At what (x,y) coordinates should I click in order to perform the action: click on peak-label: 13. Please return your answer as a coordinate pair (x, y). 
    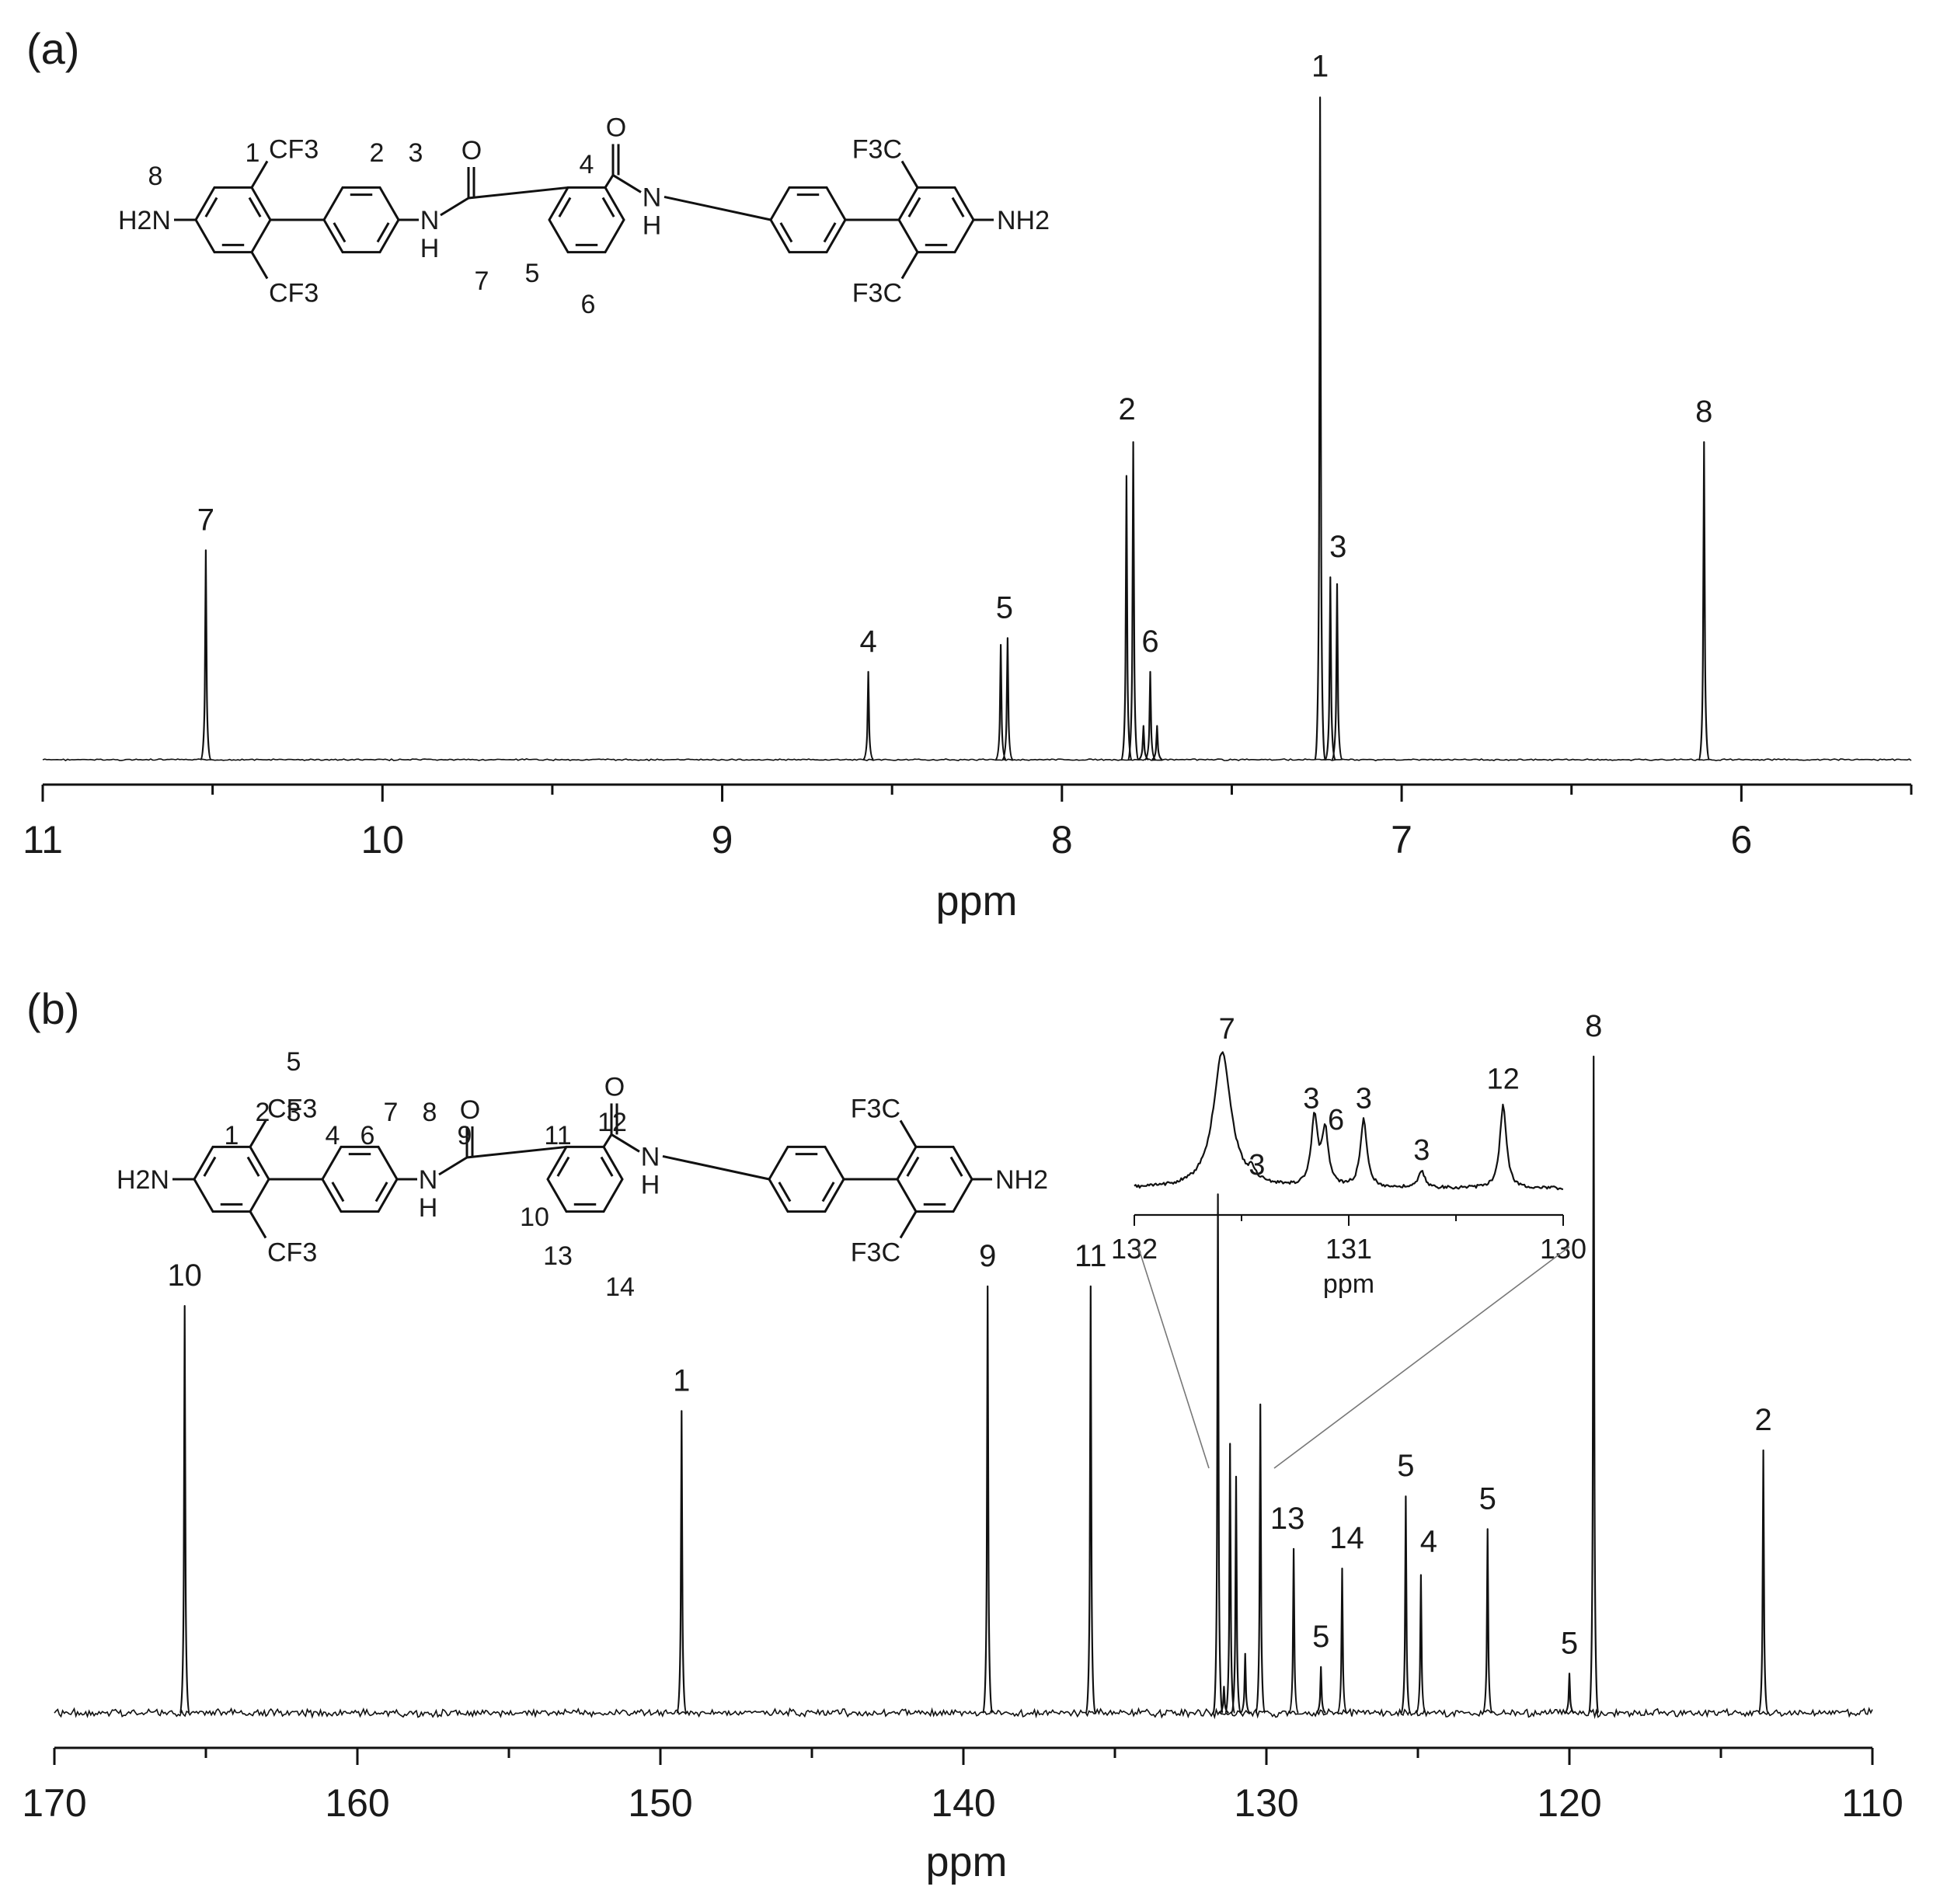
    Looking at the image, I should click on (1287, 1519).